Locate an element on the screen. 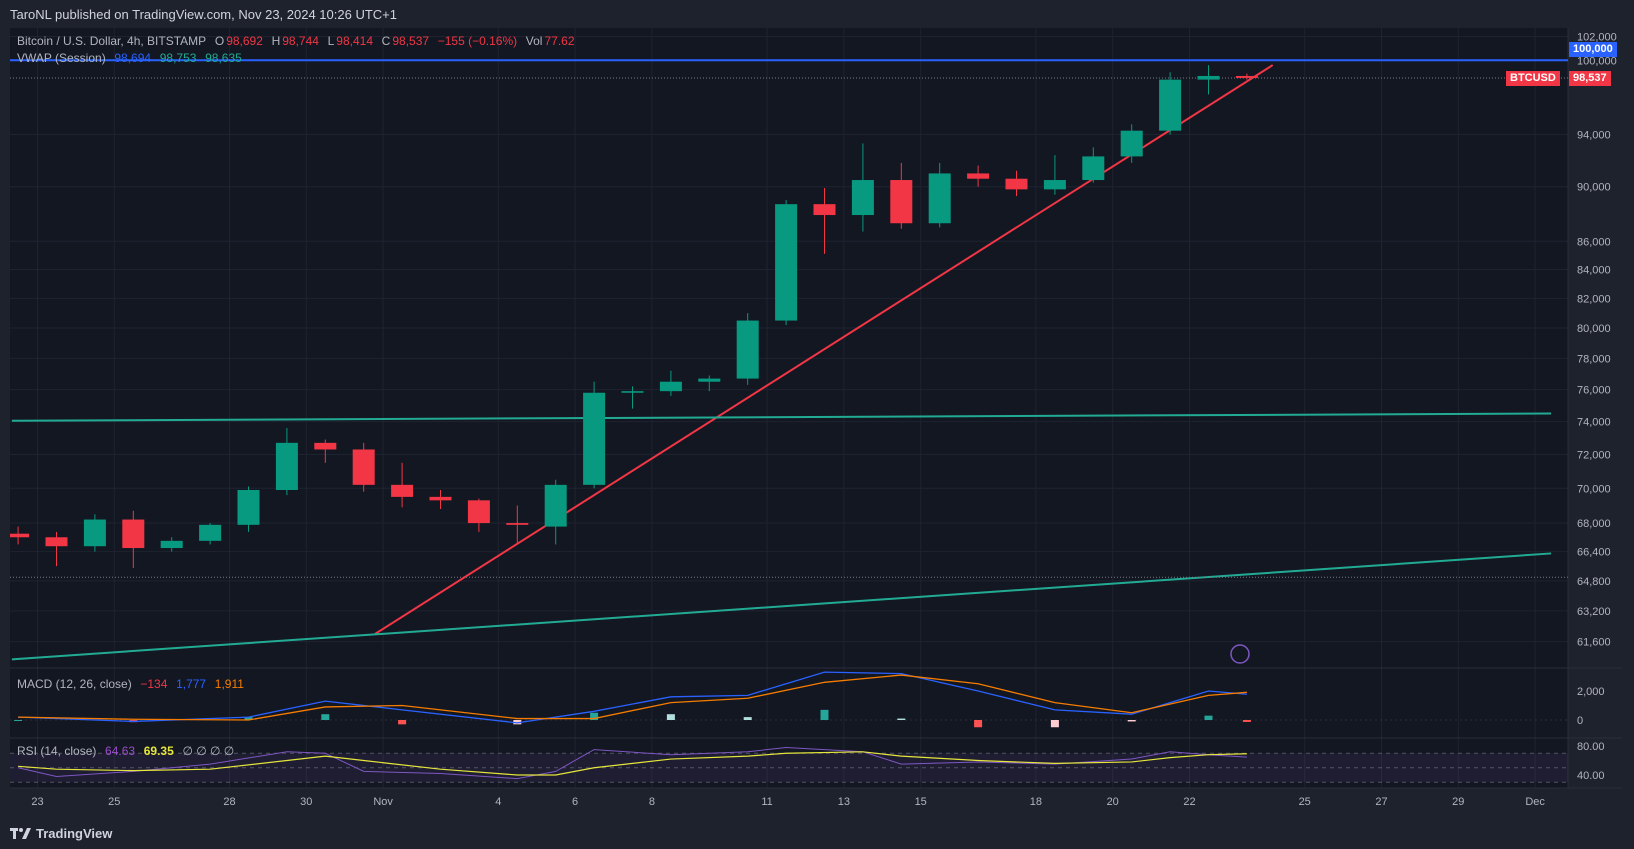  rsi-ma-value: 69.35 is located at coordinates (158, 751).